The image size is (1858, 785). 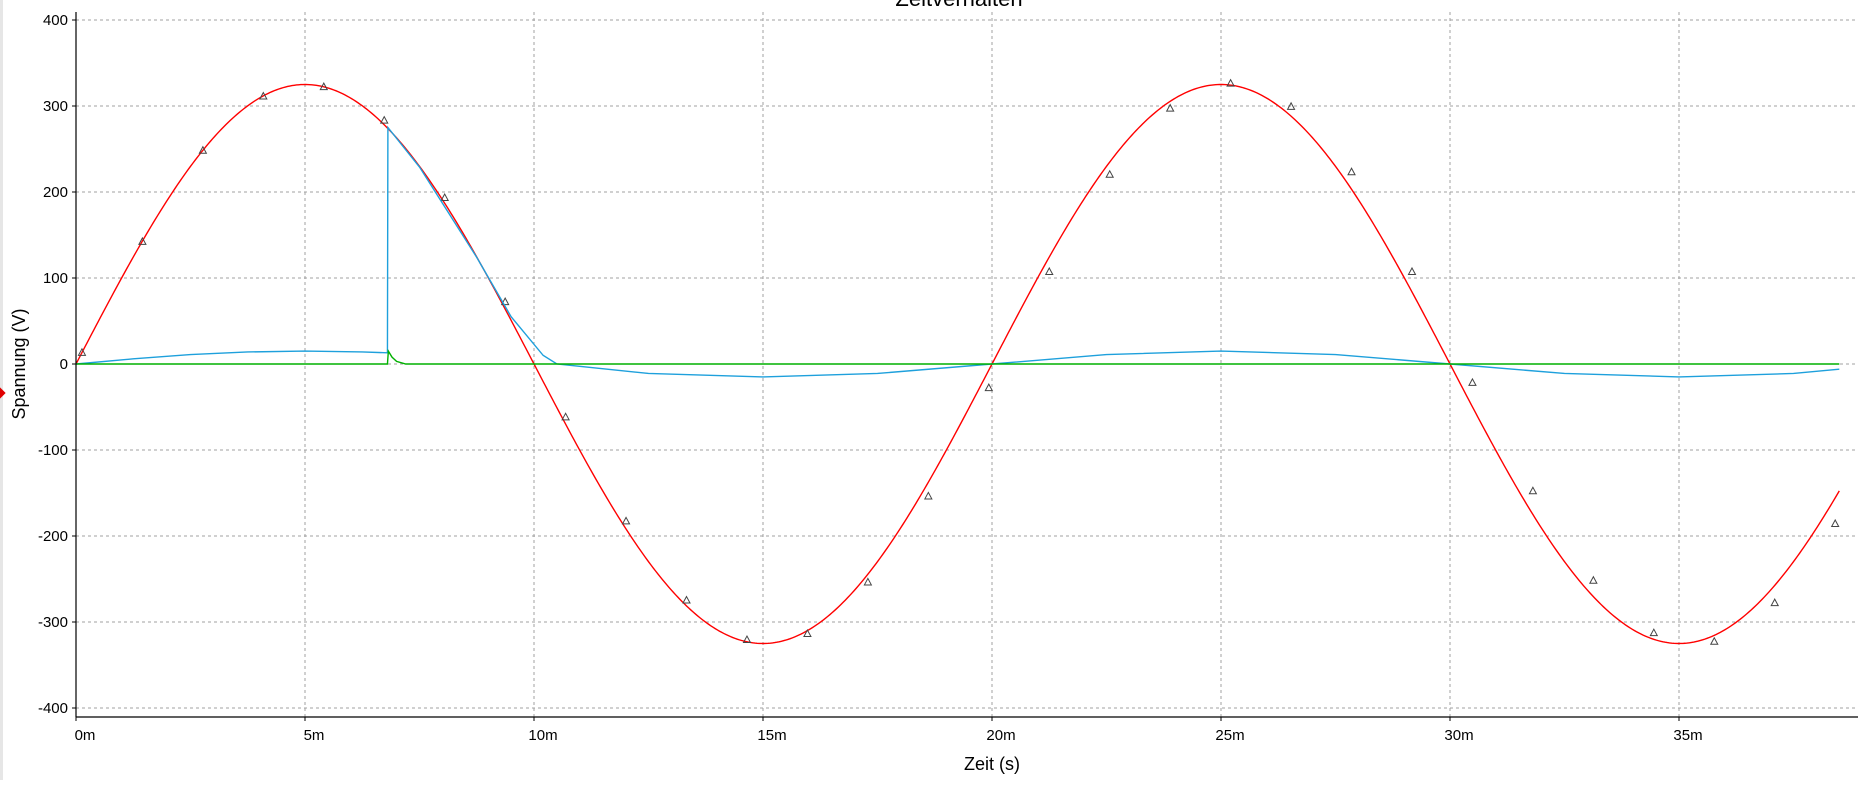 What do you see at coordinates (85, 735) in the screenshot?
I see `x-tick-label: 0m` at bounding box center [85, 735].